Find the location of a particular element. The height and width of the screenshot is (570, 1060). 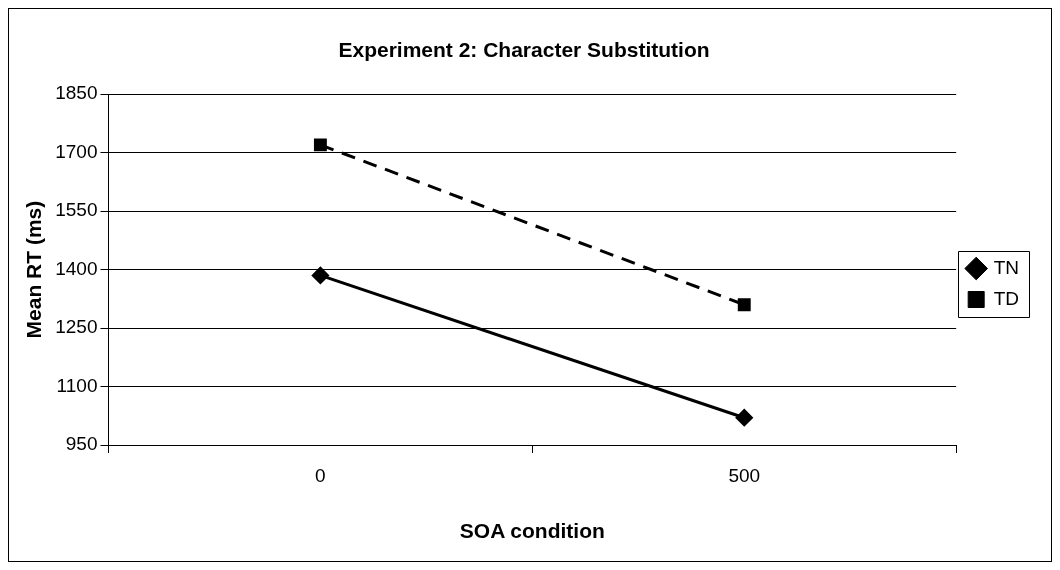

y-tick-label: 1100 is located at coordinates (77, 385).